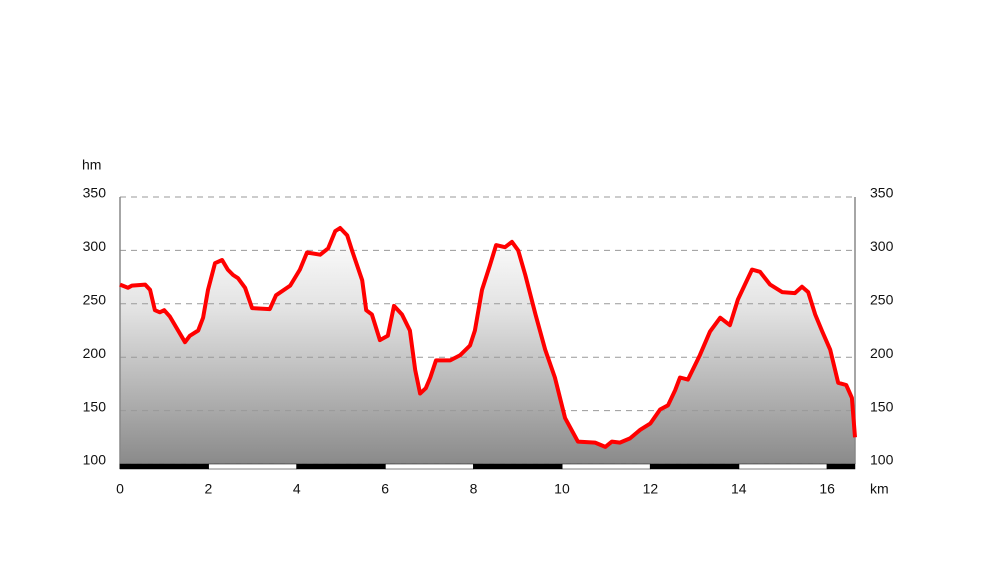 The image size is (1000, 584). What do you see at coordinates (95, 193) in the screenshot?
I see `y-tick-label: 350` at bounding box center [95, 193].